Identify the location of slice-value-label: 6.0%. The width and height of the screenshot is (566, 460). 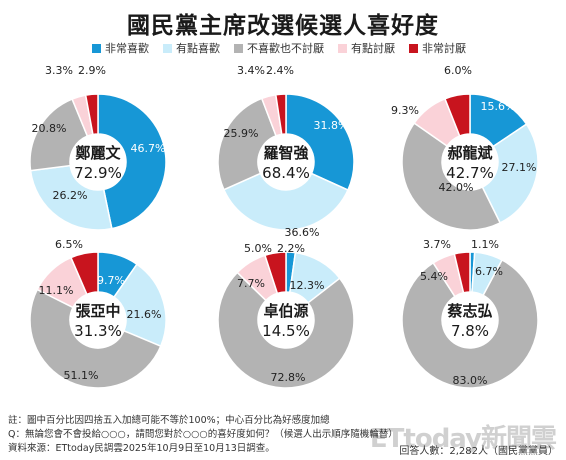
(458, 70).